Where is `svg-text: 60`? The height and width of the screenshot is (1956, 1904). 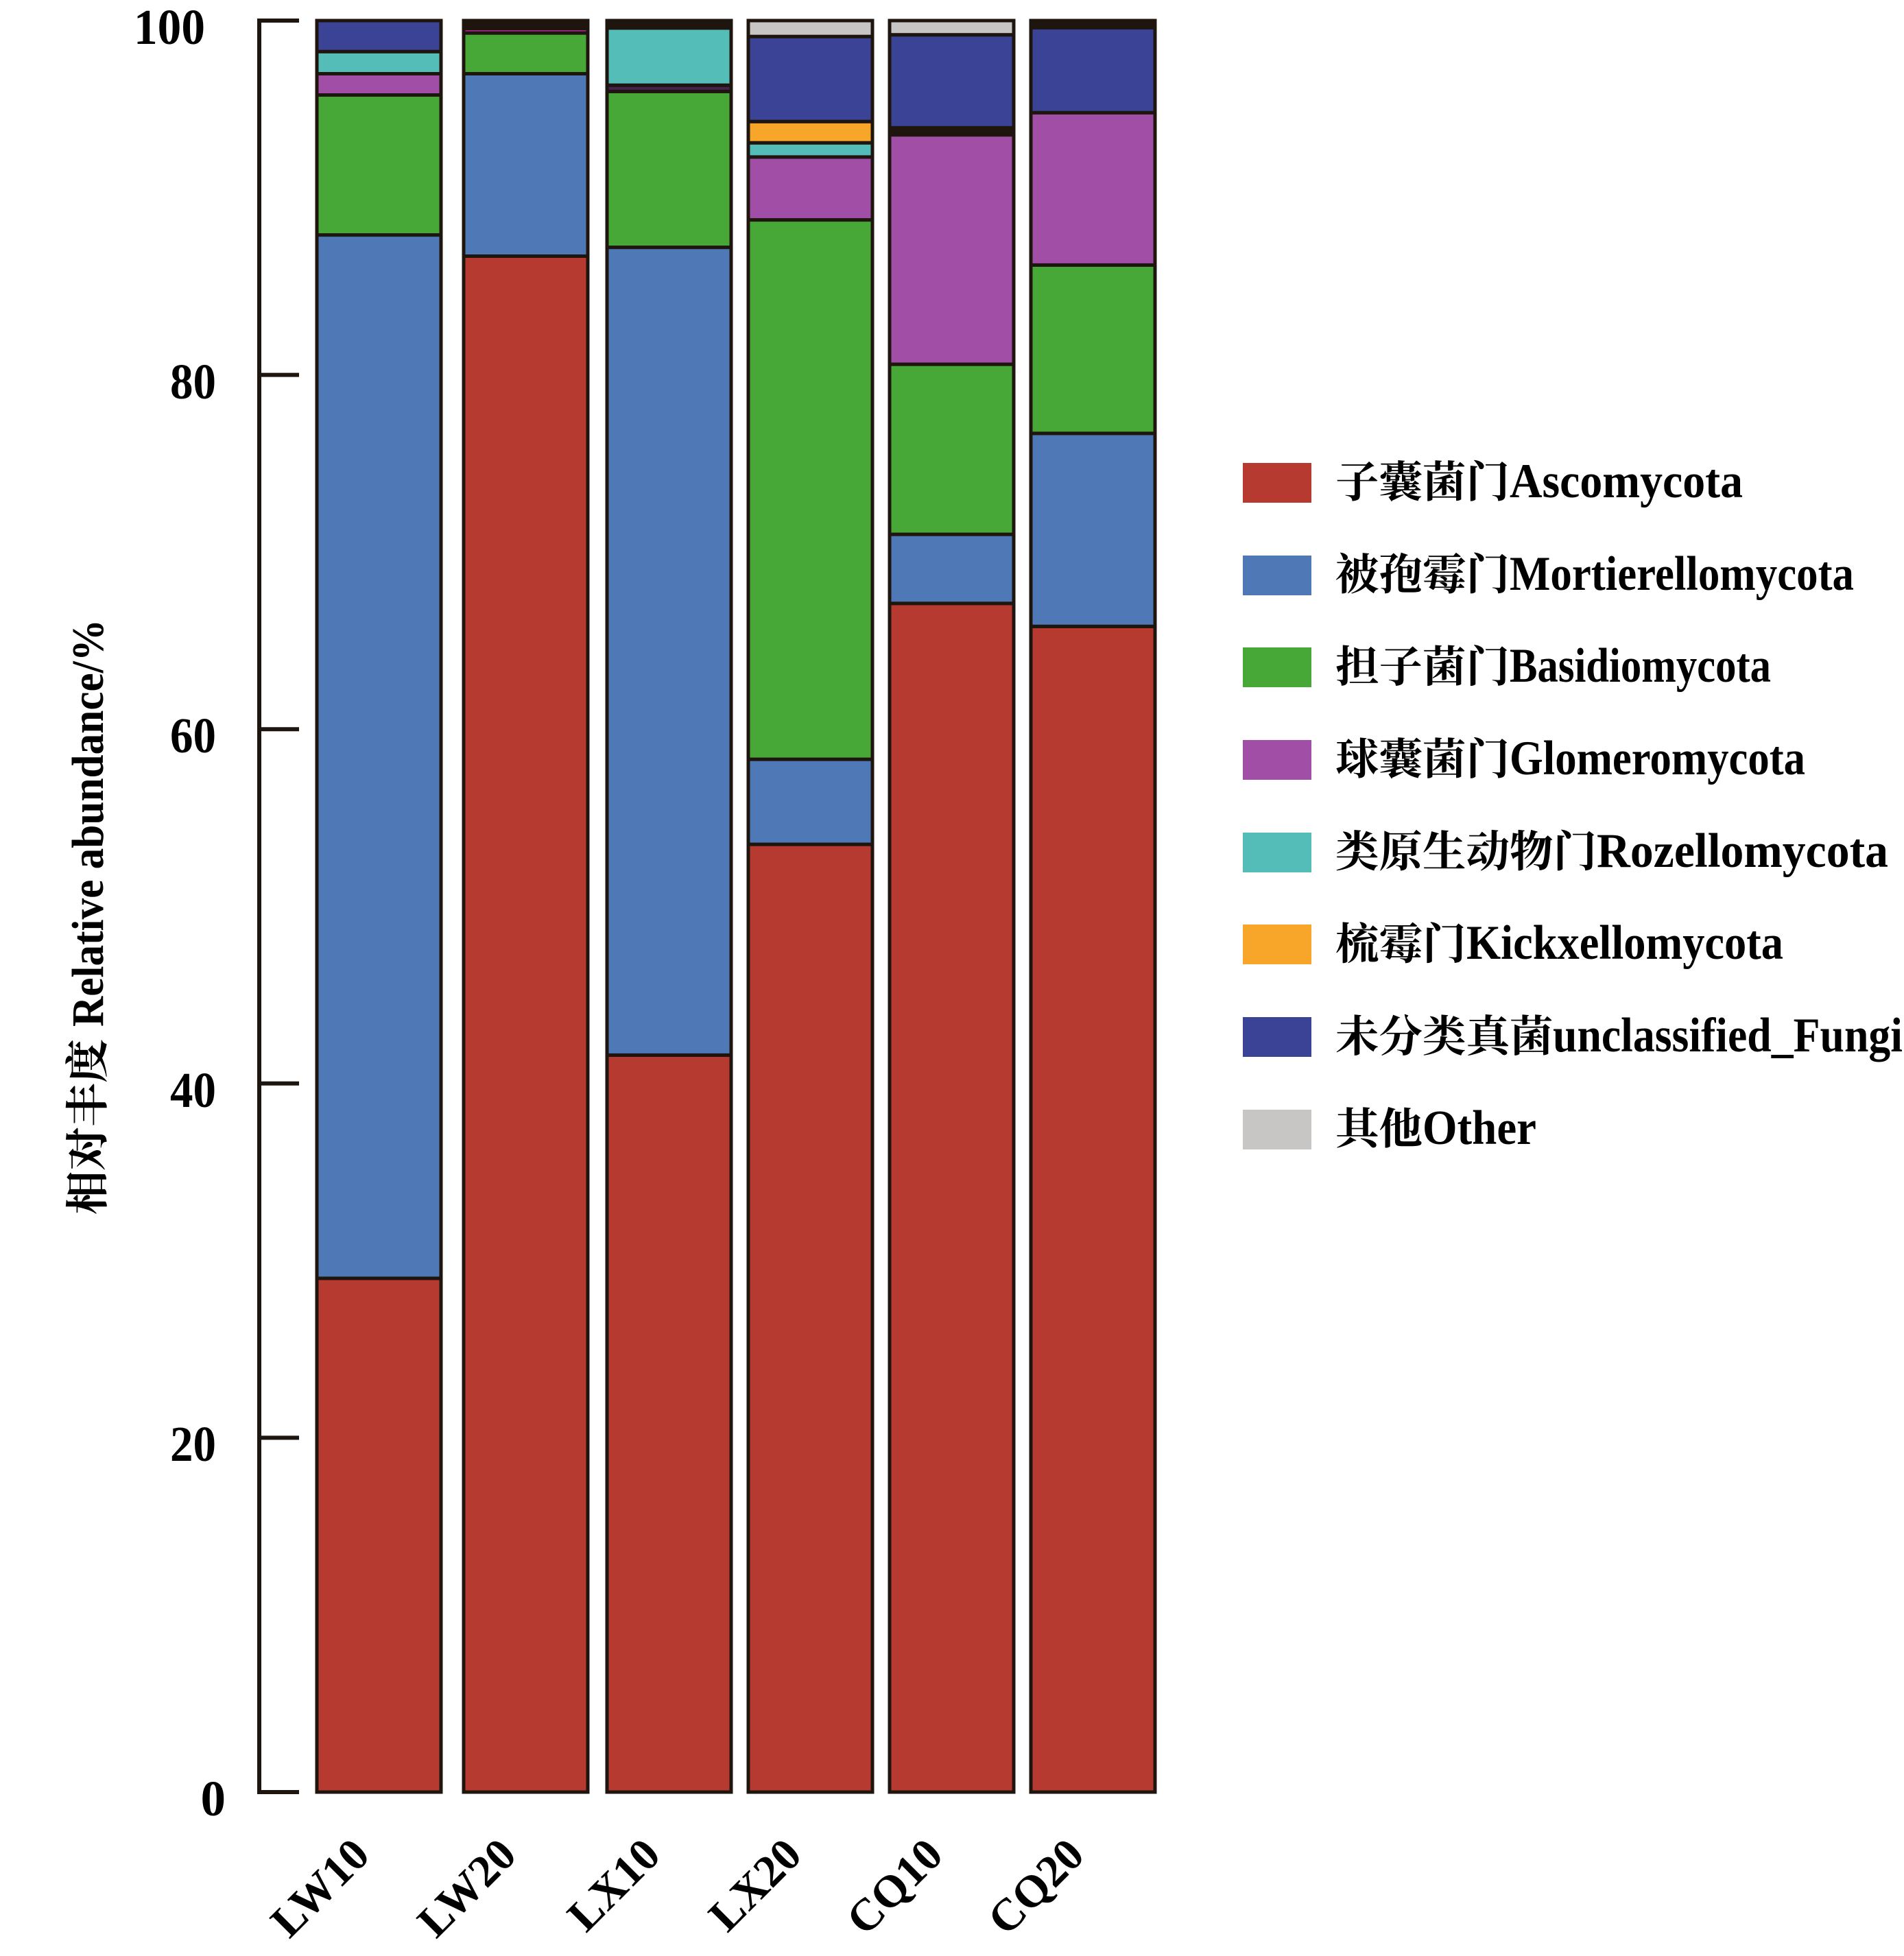 svg-text: 60 is located at coordinates (193, 735).